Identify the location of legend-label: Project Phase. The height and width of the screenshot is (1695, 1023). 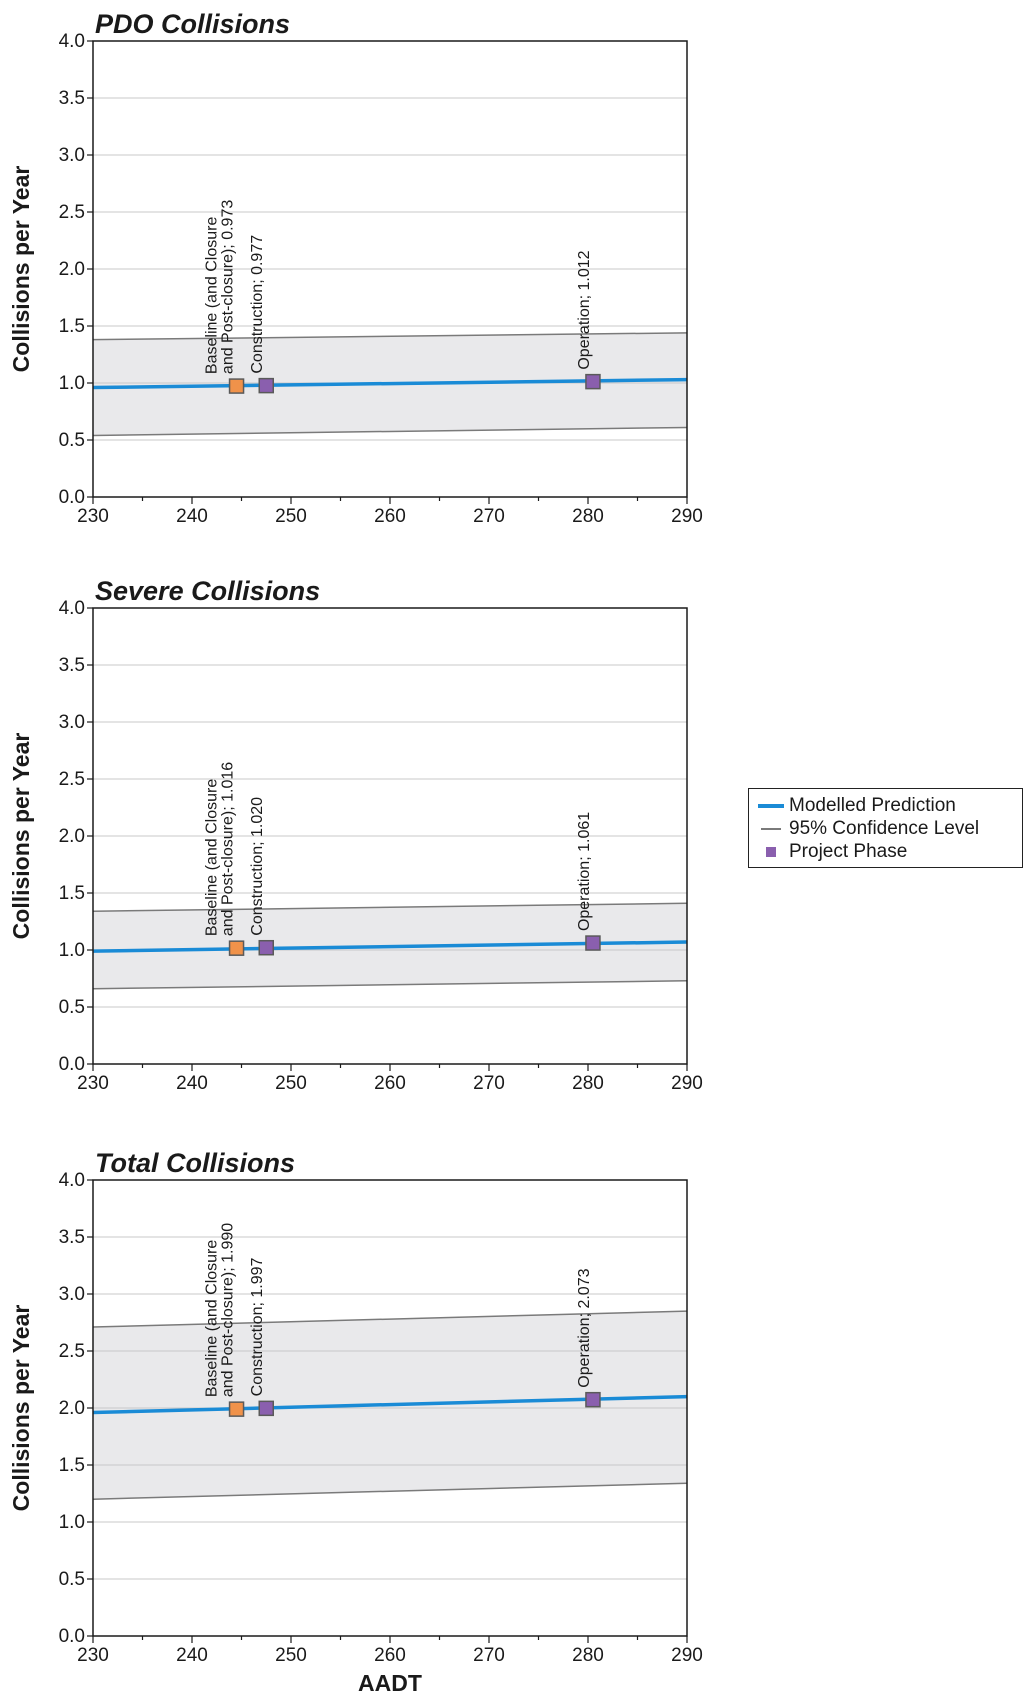
(848, 851).